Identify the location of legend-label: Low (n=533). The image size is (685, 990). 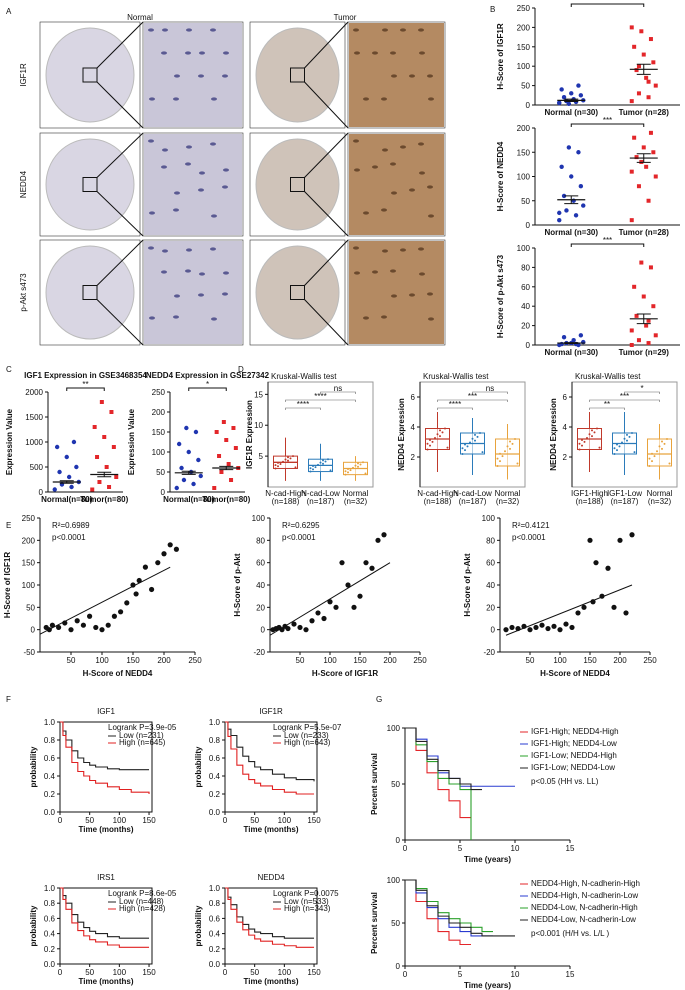
(306, 901).